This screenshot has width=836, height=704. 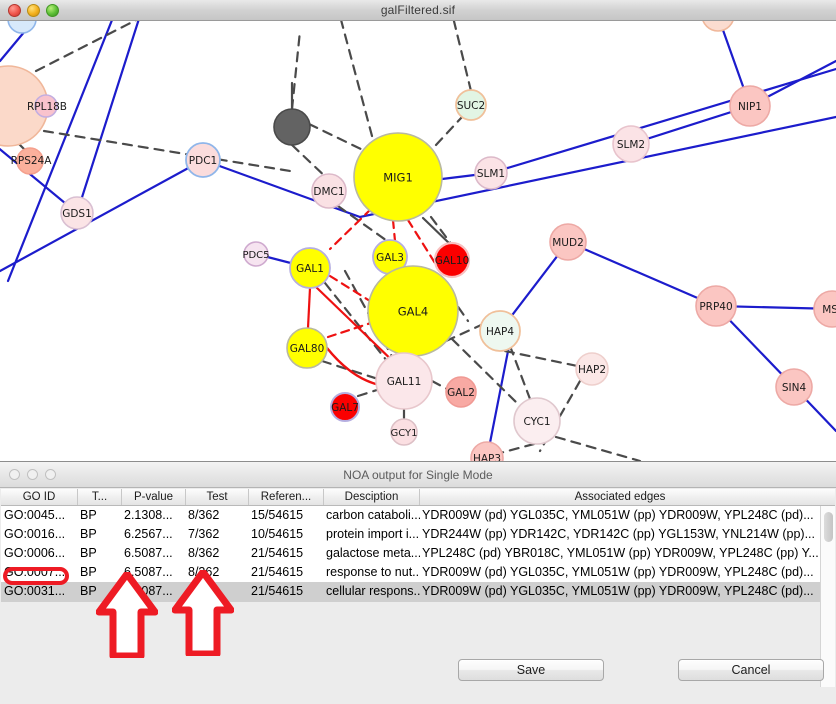 I want to click on cell-reference: 10/54615, so click(x=277, y=534).